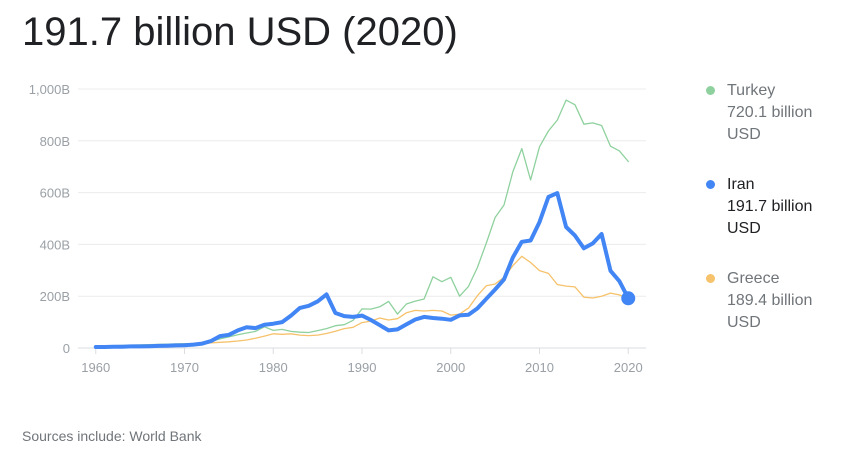  Describe the element at coordinates (628, 367) in the screenshot. I see `x-tick-label: 2020` at that location.